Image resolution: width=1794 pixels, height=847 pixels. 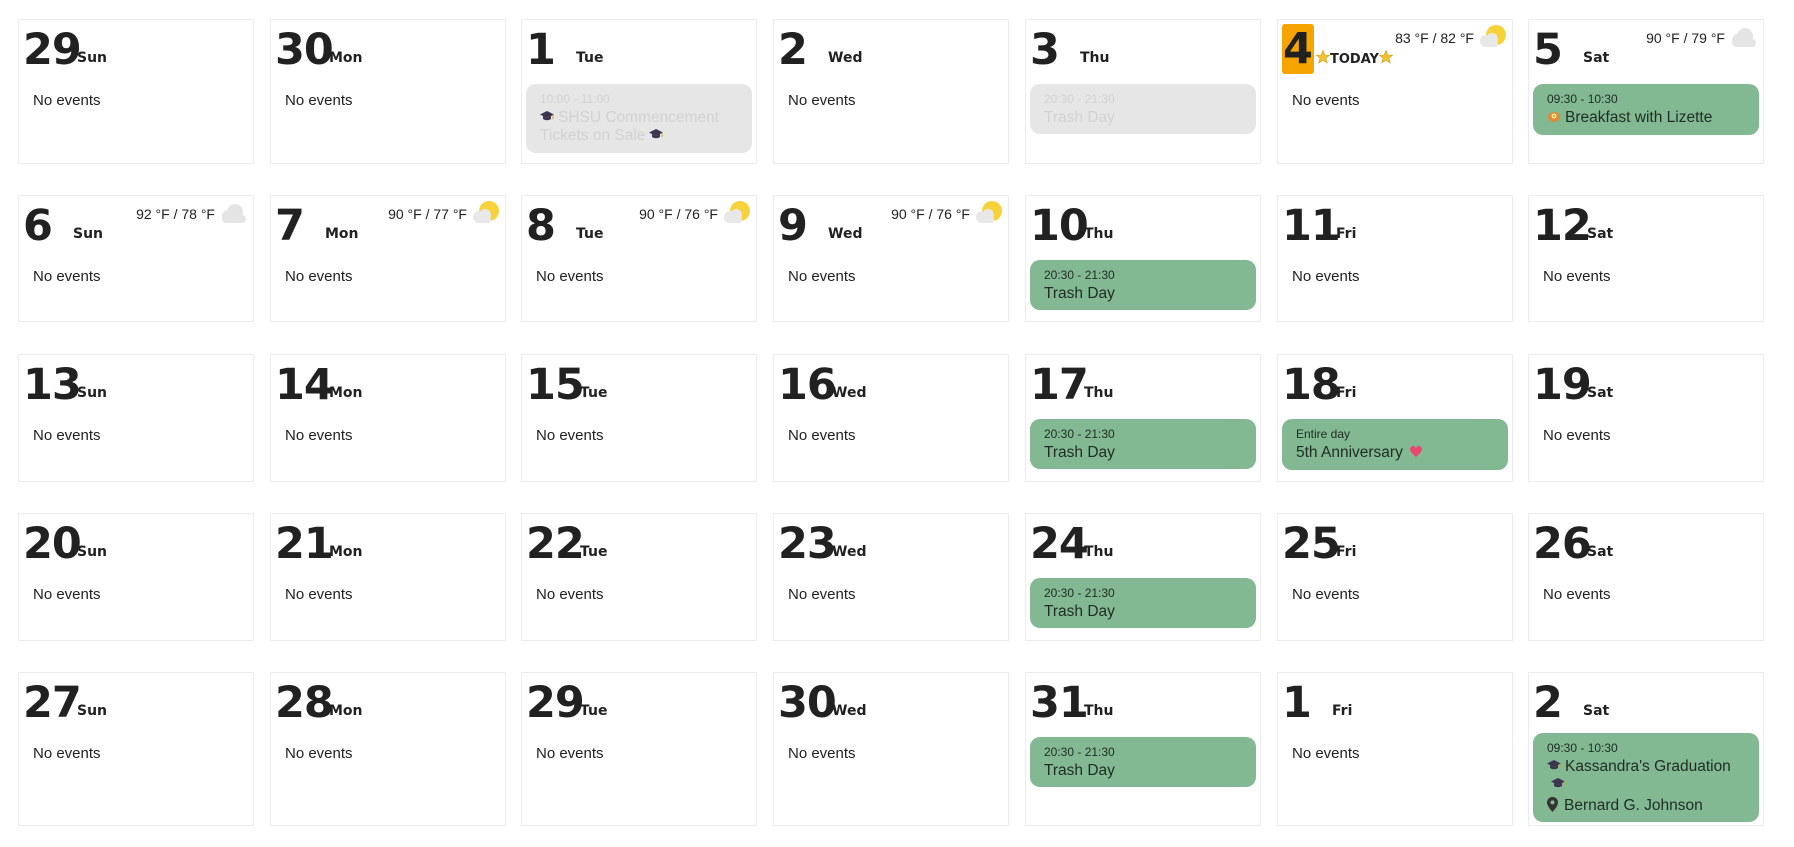 I want to click on day-cell: 23 Wed No events, so click(x=891, y=577).